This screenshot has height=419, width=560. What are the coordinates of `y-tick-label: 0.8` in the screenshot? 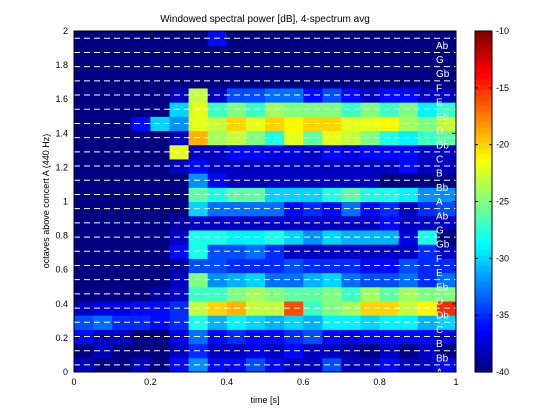 It's located at (61, 236).